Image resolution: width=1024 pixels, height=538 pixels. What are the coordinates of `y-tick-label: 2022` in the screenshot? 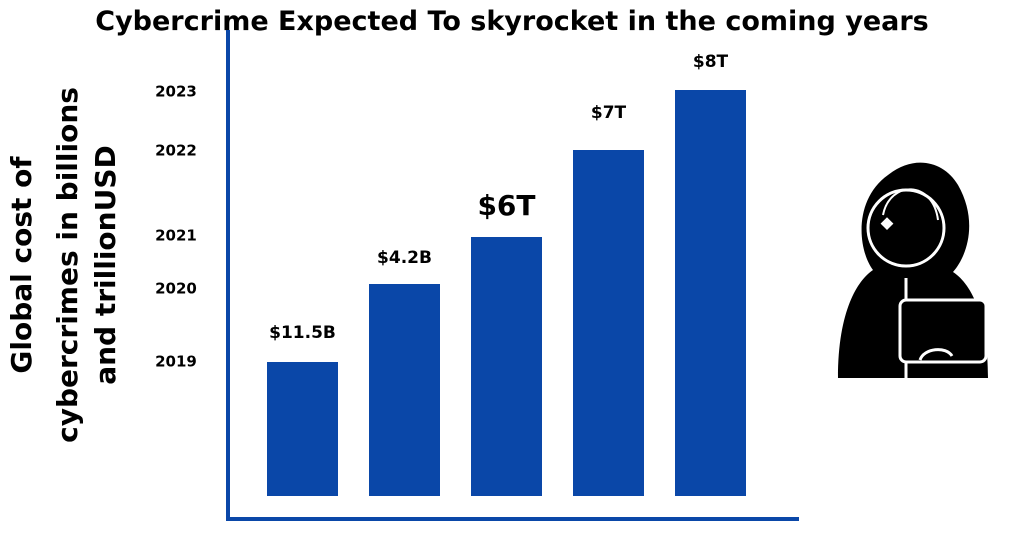 It's located at (176, 151).